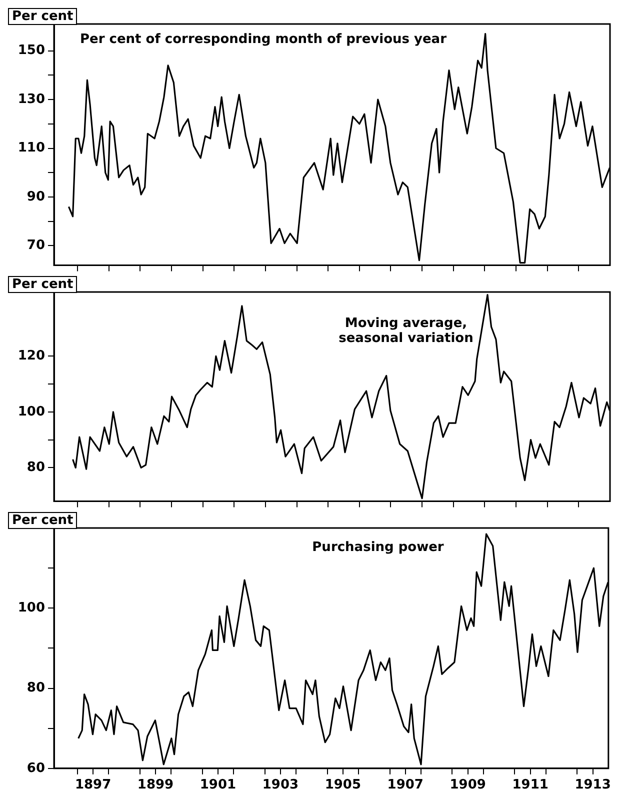 Image resolution: width=622 pixels, height=806 pixels. Describe the element at coordinates (264, 39) in the screenshot. I see `text: Per cent of corresponding month of previous year` at that location.